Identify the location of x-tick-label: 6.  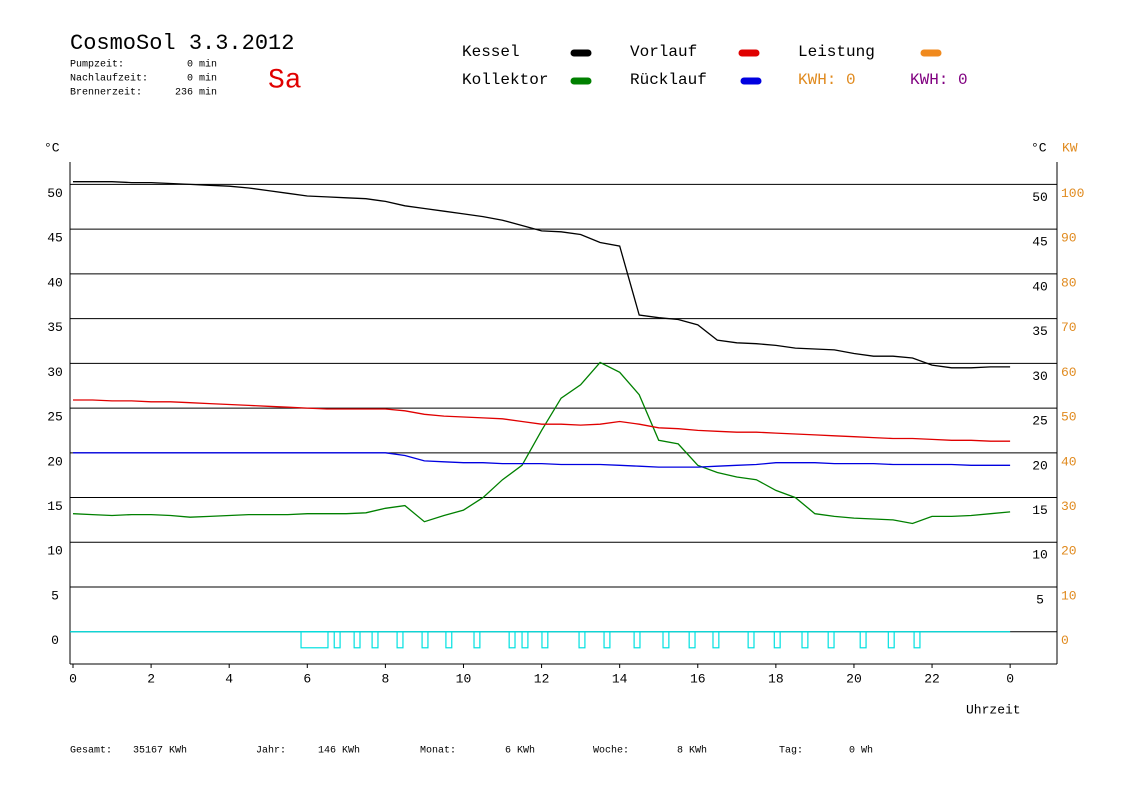
(307, 678).